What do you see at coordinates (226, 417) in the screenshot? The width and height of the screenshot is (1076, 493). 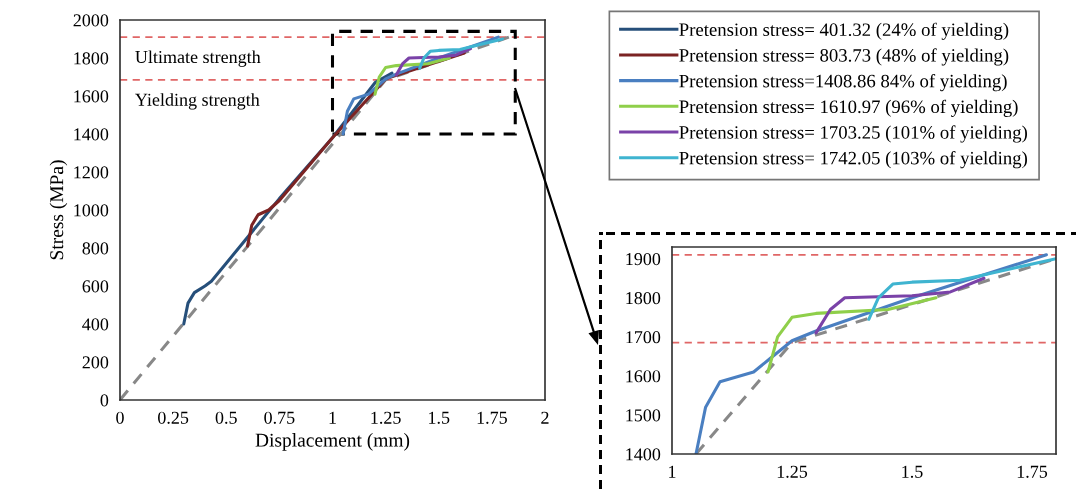 I see `x-tick-label: 0.5` at bounding box center [226, 417].